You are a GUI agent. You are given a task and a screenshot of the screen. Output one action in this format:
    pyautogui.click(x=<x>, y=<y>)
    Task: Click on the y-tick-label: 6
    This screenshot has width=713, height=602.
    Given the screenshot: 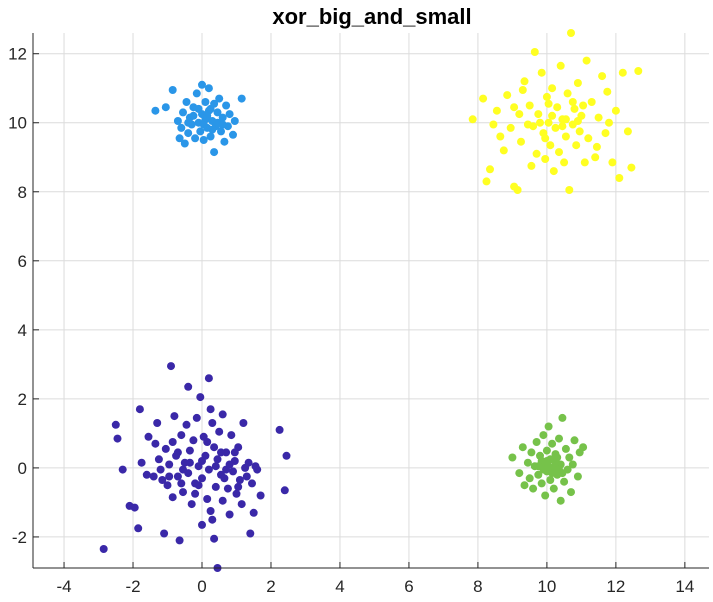 What is the action you would take?
    pyautogui.click(x=22, y=261)
    